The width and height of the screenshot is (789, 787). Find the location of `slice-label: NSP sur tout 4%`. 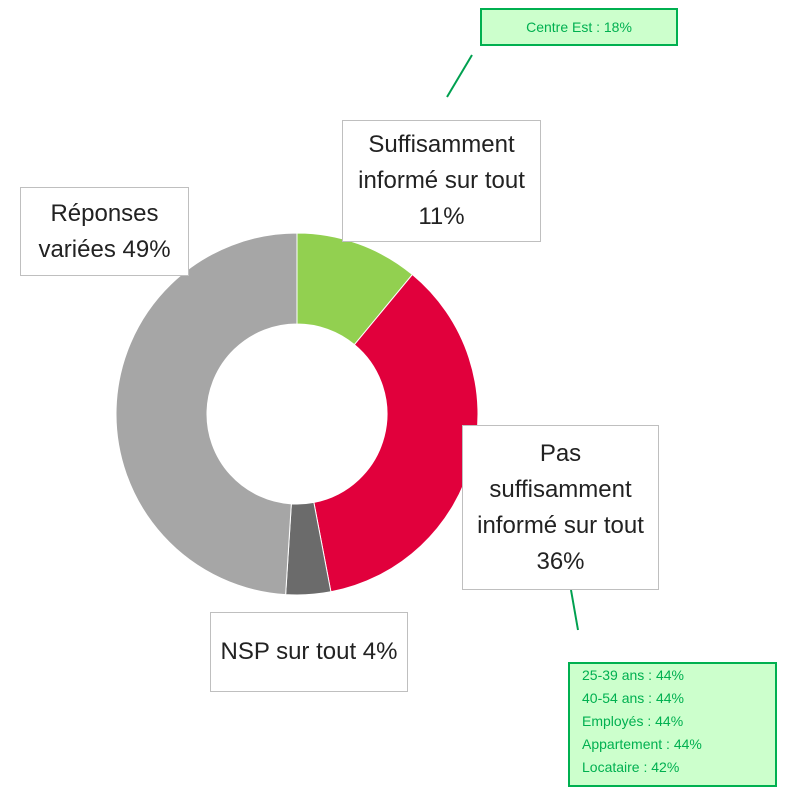

slice-label: NSP sur tout 4% is located at coordinates (309, 652).